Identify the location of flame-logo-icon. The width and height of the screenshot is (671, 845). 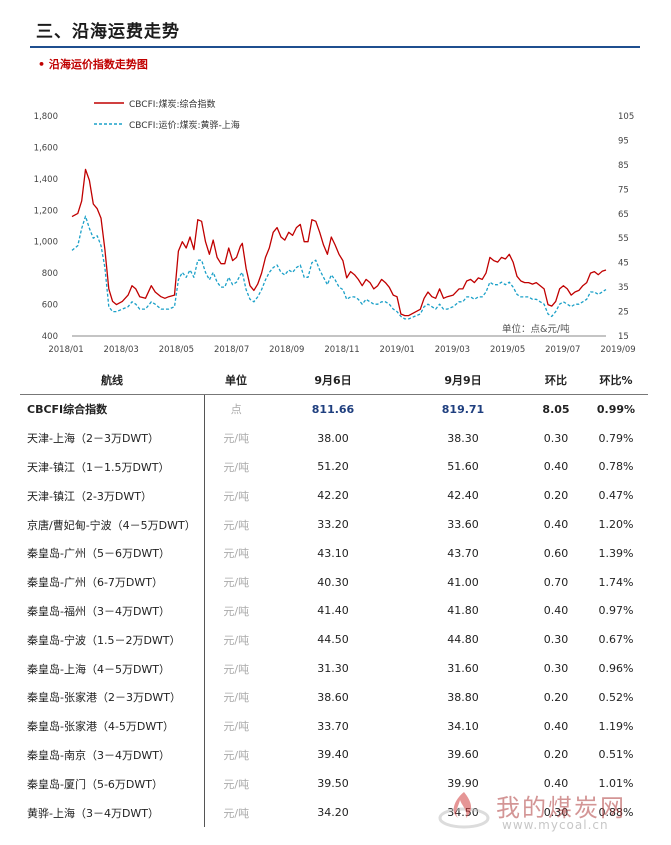
(464, 810).